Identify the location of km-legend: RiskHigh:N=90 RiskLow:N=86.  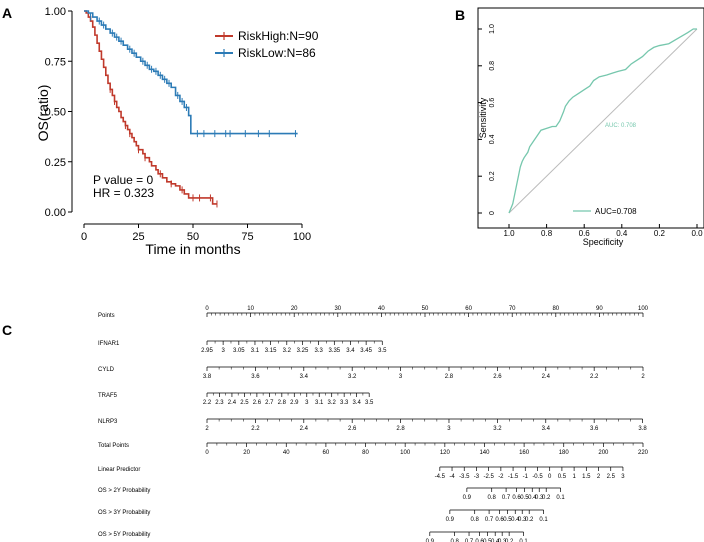
(267, 44).